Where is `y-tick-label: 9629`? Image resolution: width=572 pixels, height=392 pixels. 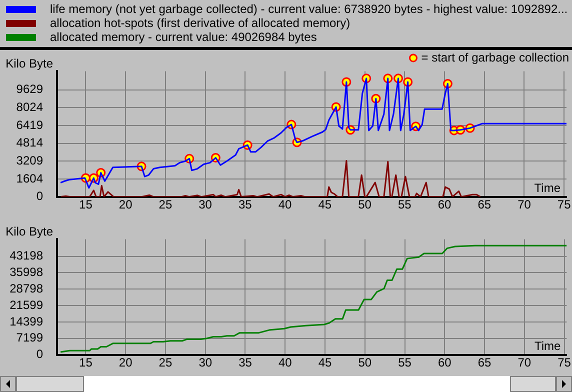
y-tick-label: 9629 is located at coordinates (30, 89).